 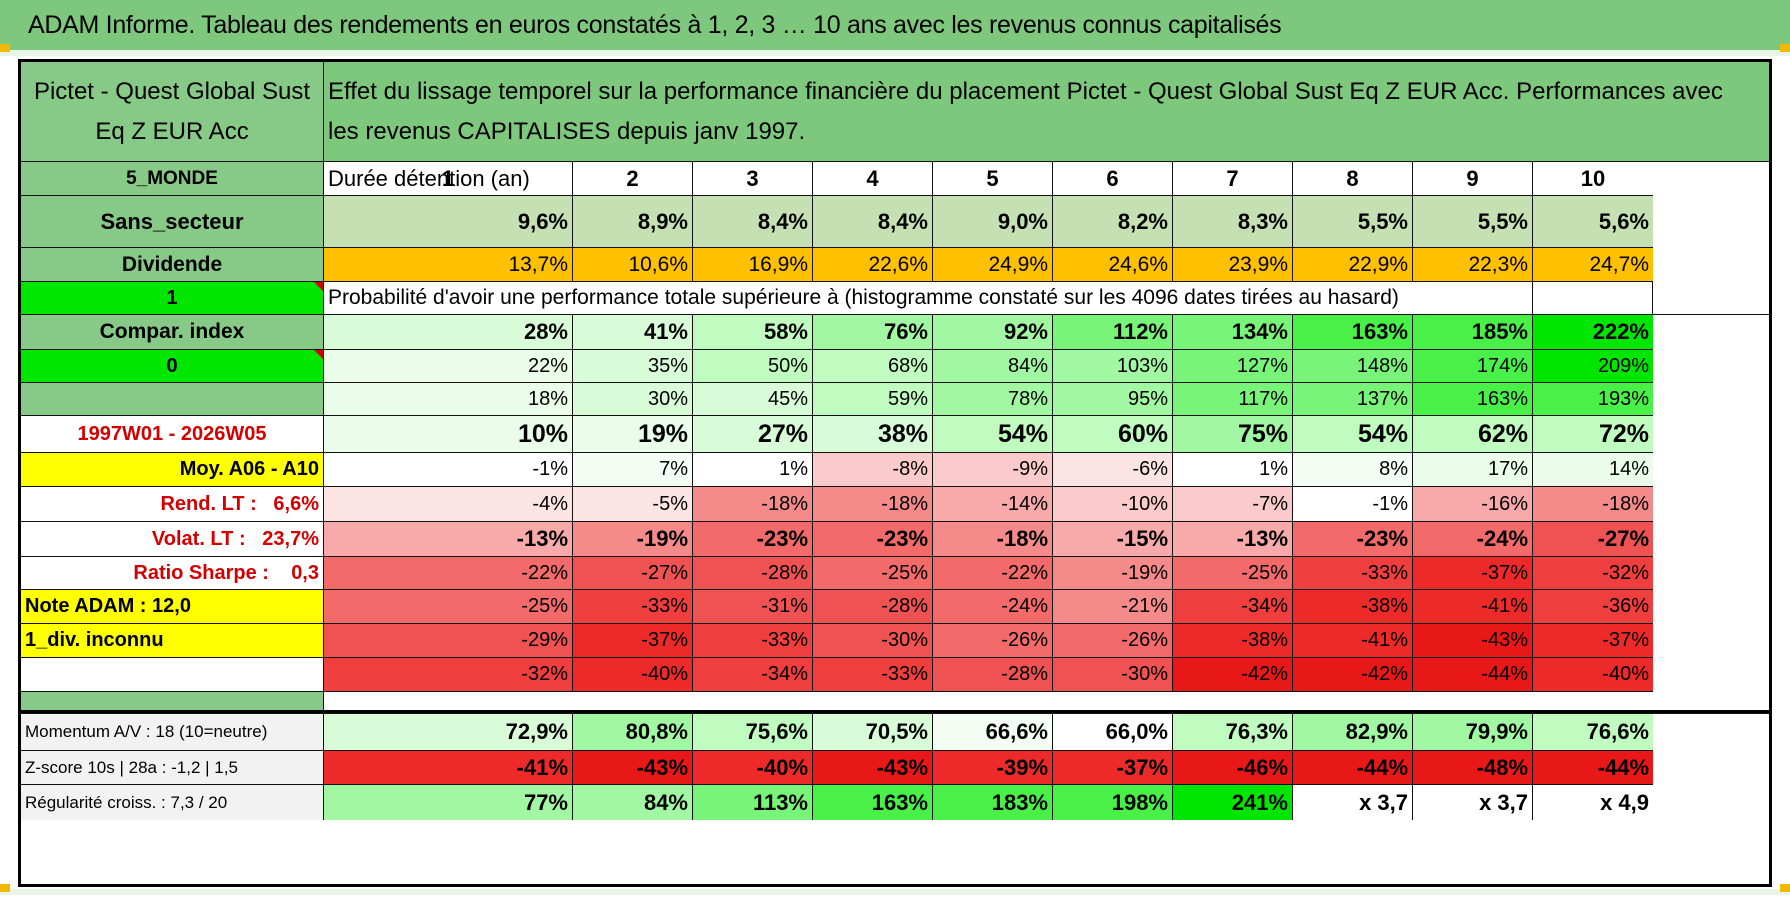 I want to click on quantile-value: -16%, so click(x=1473, y=504).